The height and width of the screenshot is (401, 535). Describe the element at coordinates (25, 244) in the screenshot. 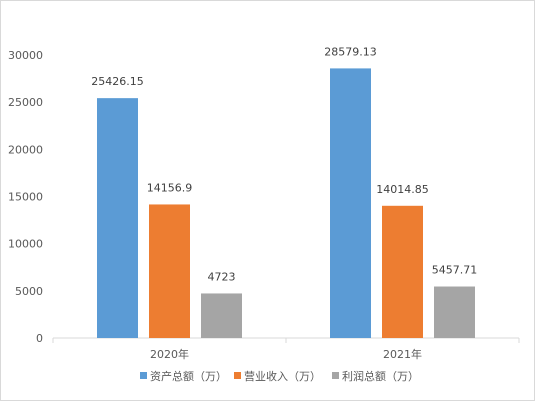

I see `y-tick-label: 10000` at that location.